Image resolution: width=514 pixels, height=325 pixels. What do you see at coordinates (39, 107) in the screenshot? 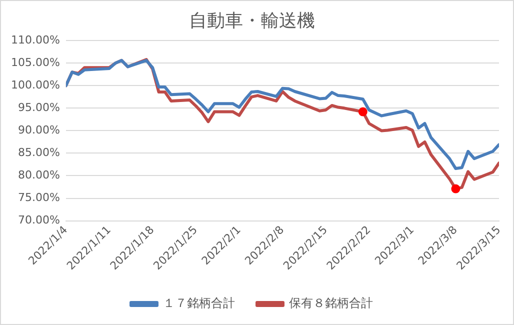
I see `y-tick-label: 95.00%` at bounding box center [39, 107].